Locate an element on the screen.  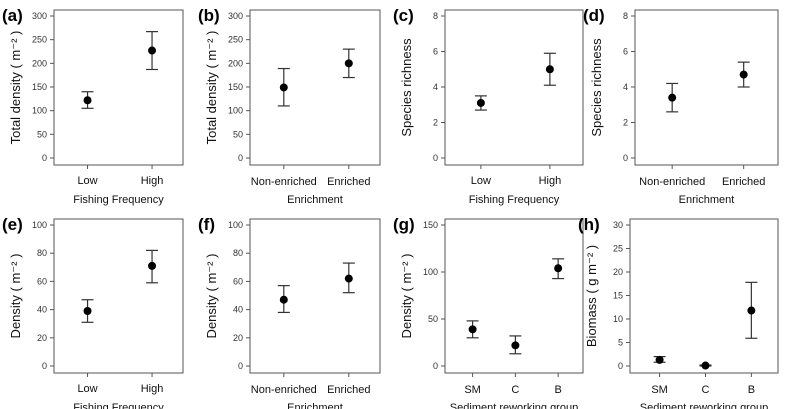
y-tick-label: 2 is located at coordinates (435, 123).